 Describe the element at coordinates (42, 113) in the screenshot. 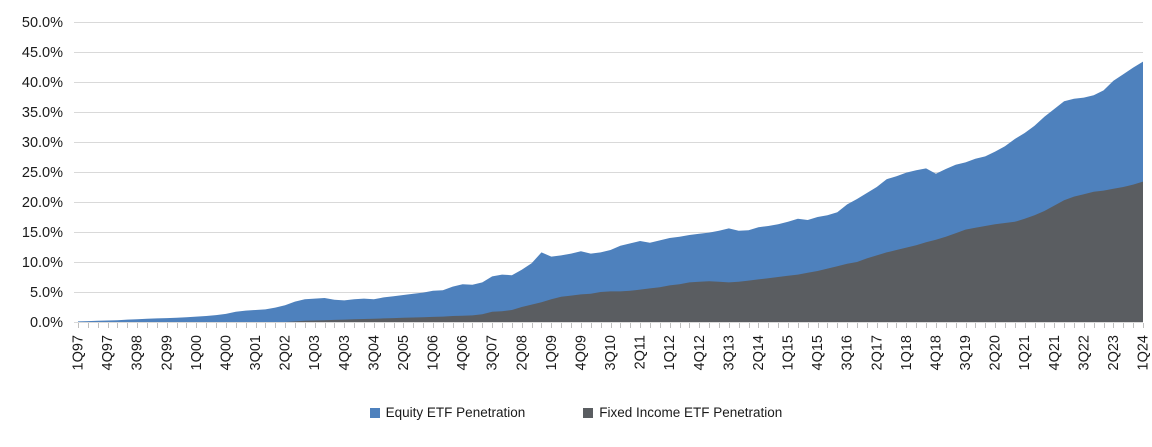

I see `y-axis-tick-label: 35.0%` at that location.